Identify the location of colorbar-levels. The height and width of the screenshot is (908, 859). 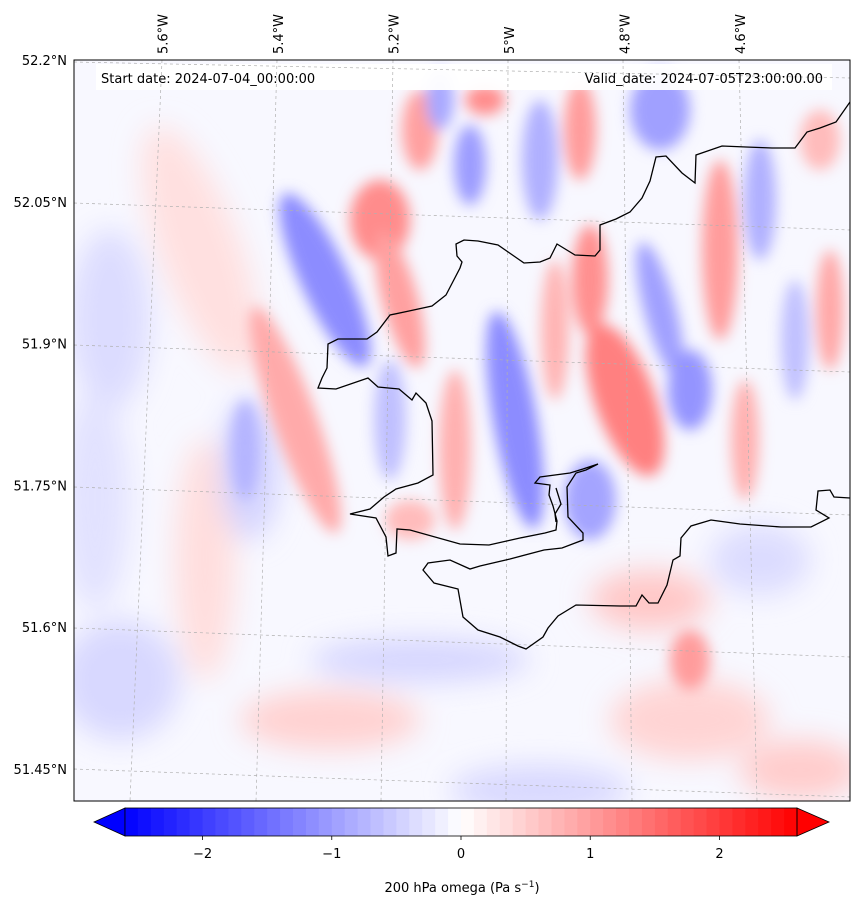
(461, 822).